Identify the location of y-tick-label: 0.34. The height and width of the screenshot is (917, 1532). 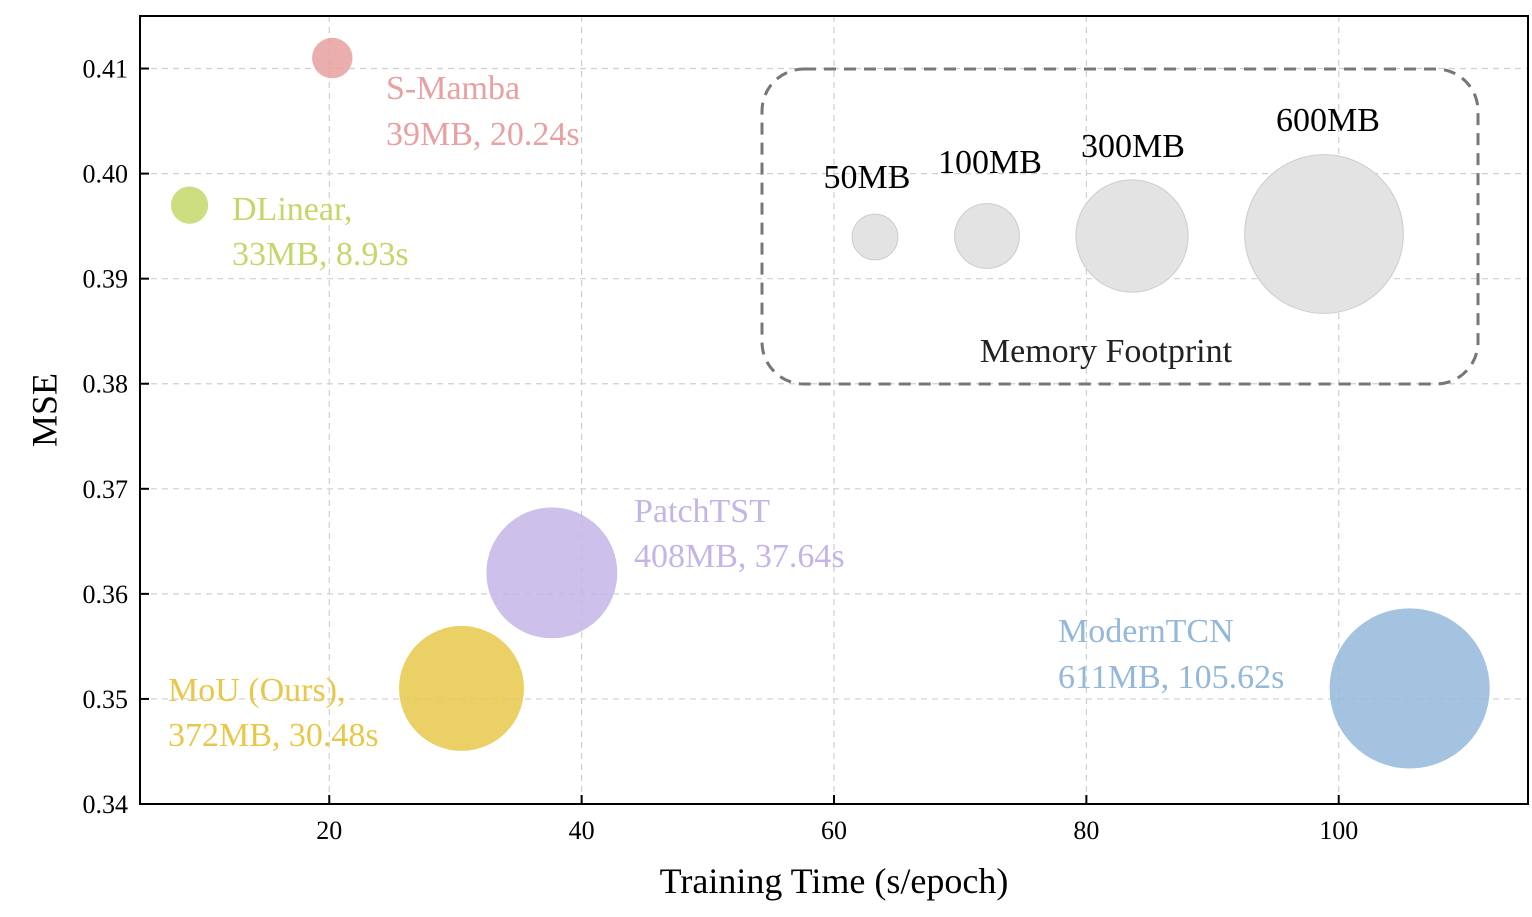
(106, 804).